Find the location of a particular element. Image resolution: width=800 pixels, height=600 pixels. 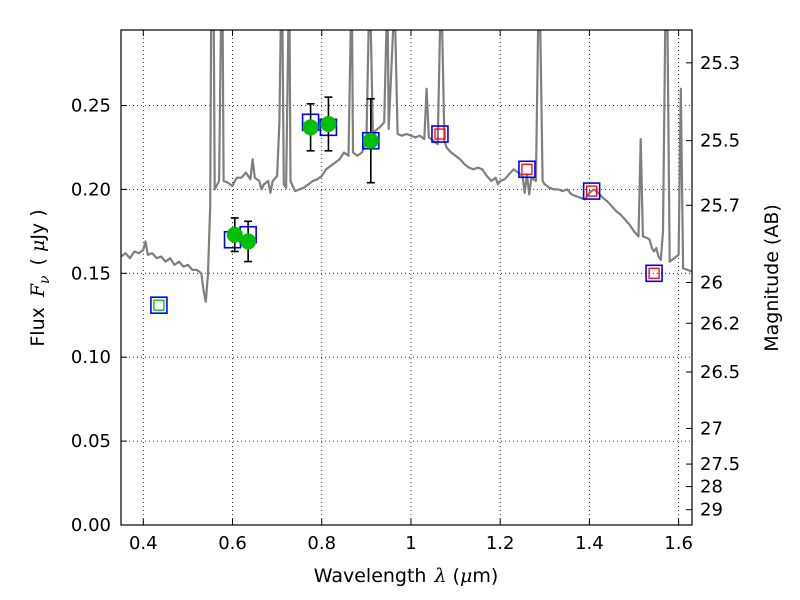

y-tick-label: 0.20 is located at coordinates (91, 189).